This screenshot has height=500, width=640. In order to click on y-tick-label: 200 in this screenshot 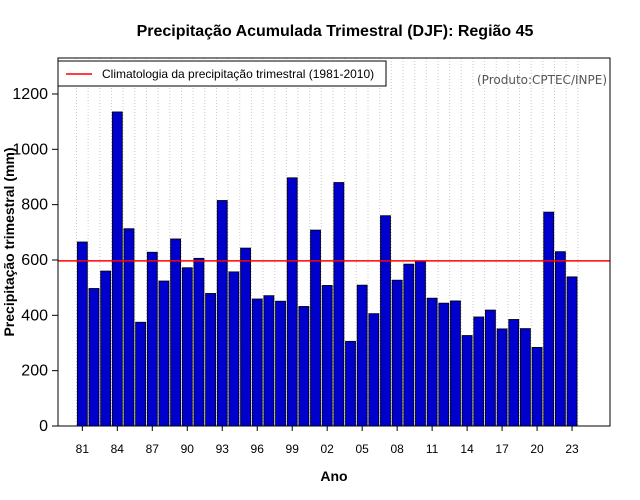, I will do `click(34, 371)`.